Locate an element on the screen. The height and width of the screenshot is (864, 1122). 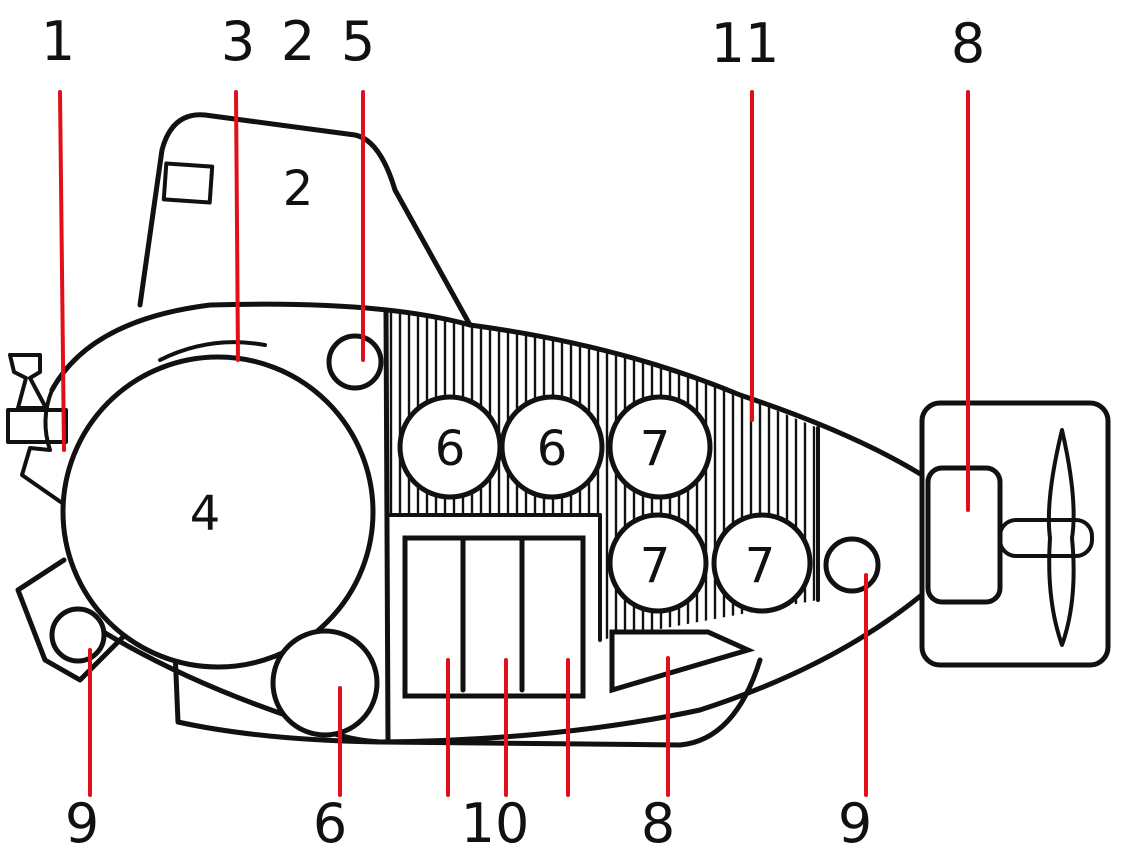
tank-7a is located at coordinates (660, 447).